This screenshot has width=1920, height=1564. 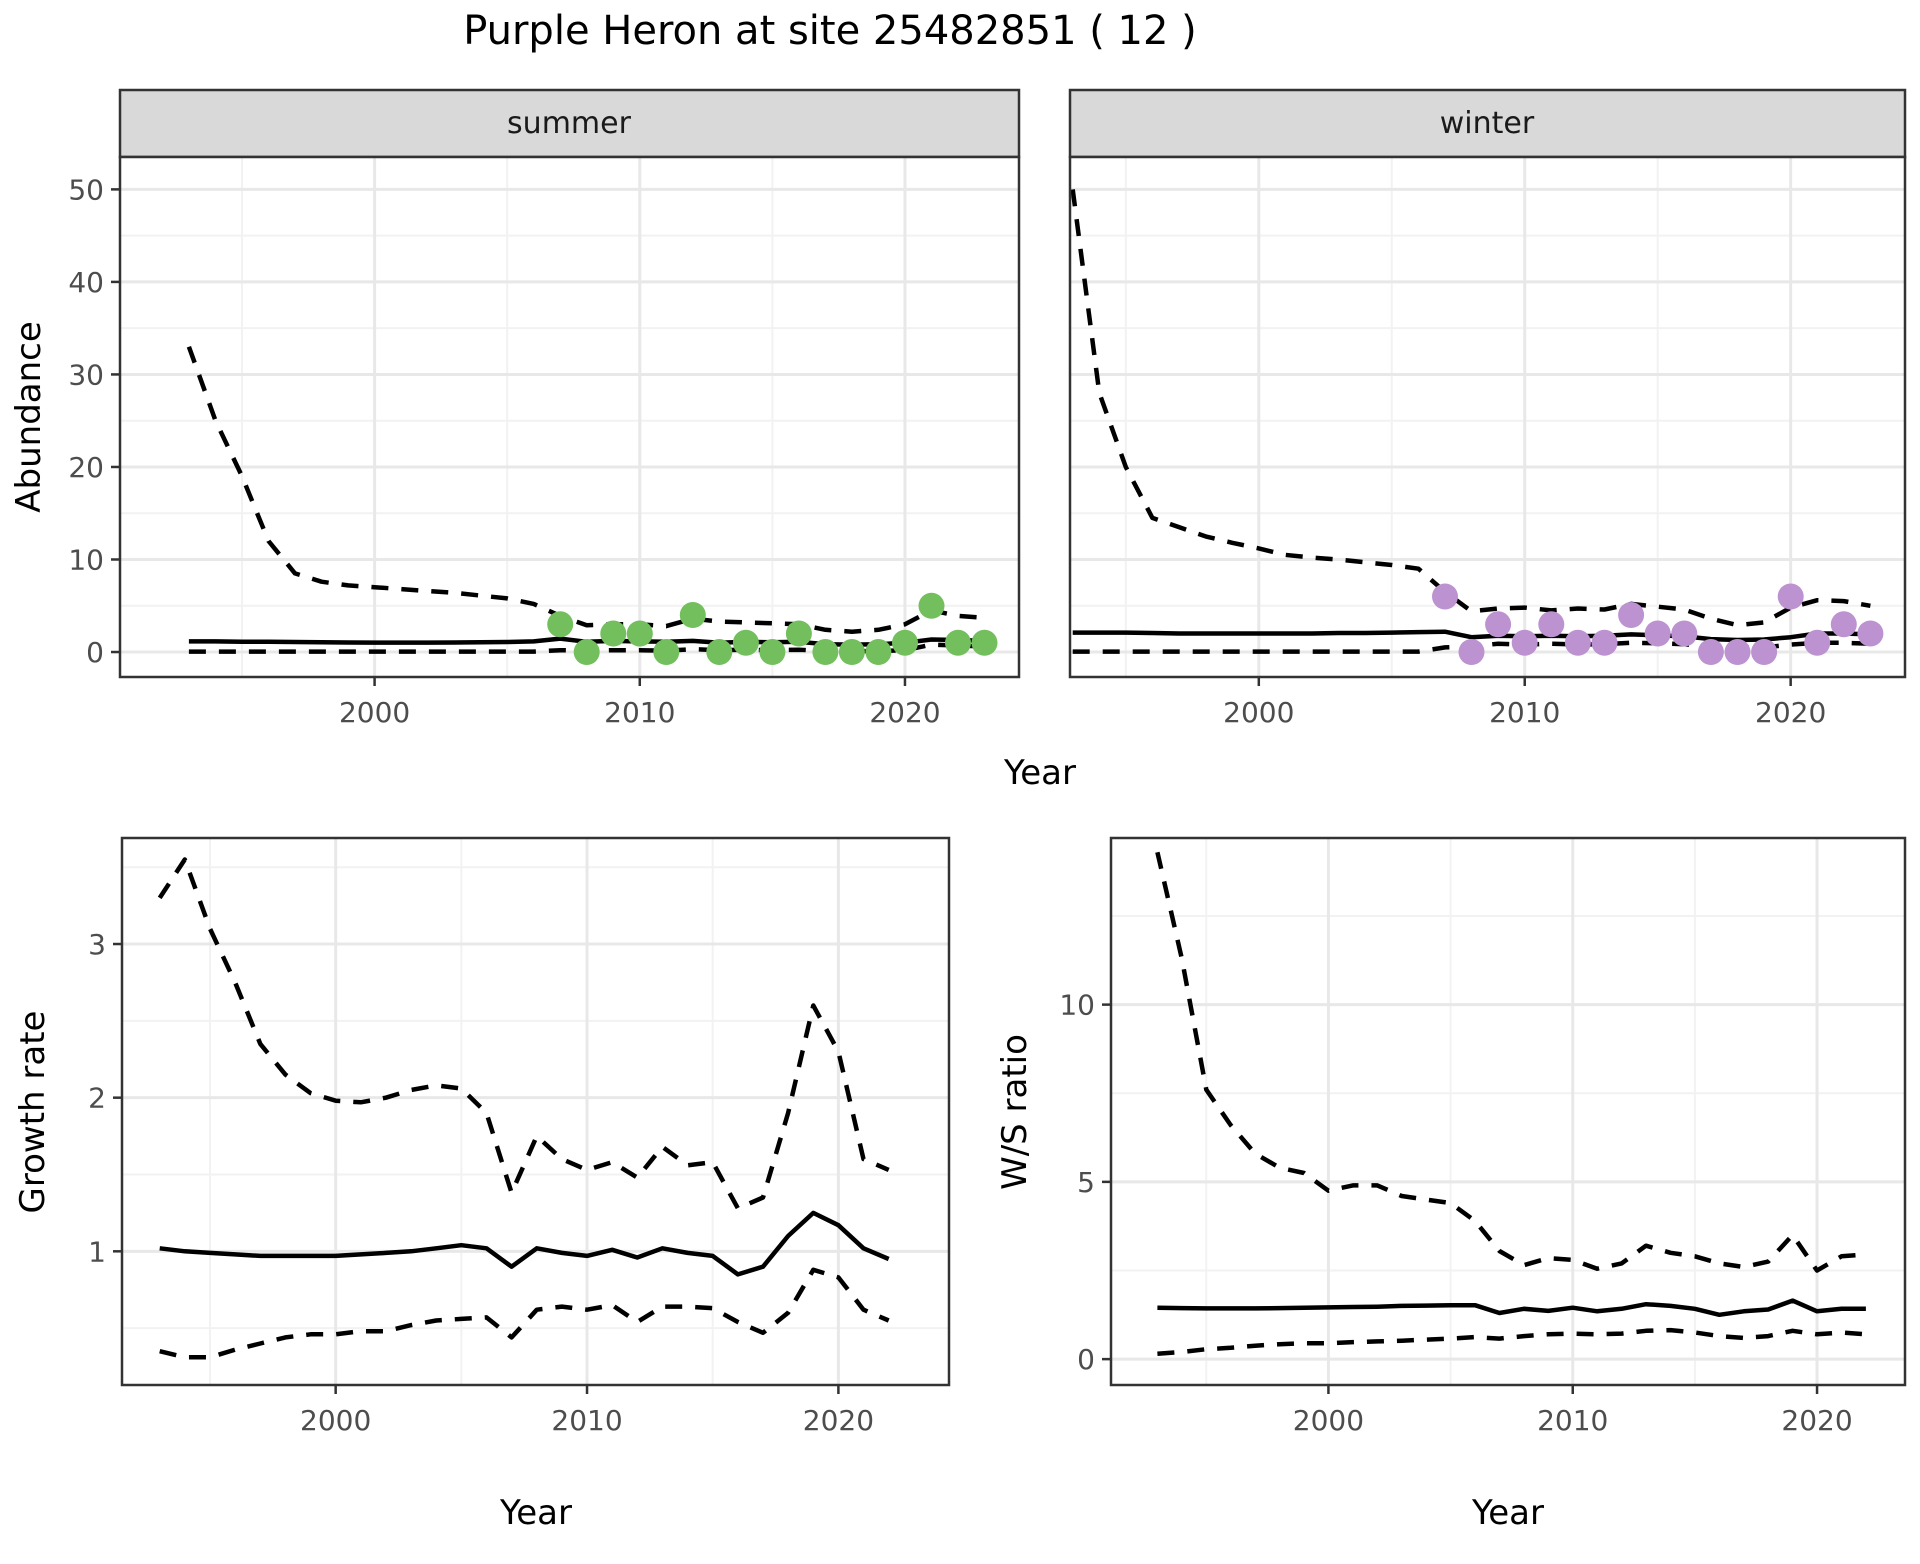 What do you see at coordinates (524, 1313) in the screenshot?
I see `confidence-line-lower_ci` at bounding box center [524, 1313].